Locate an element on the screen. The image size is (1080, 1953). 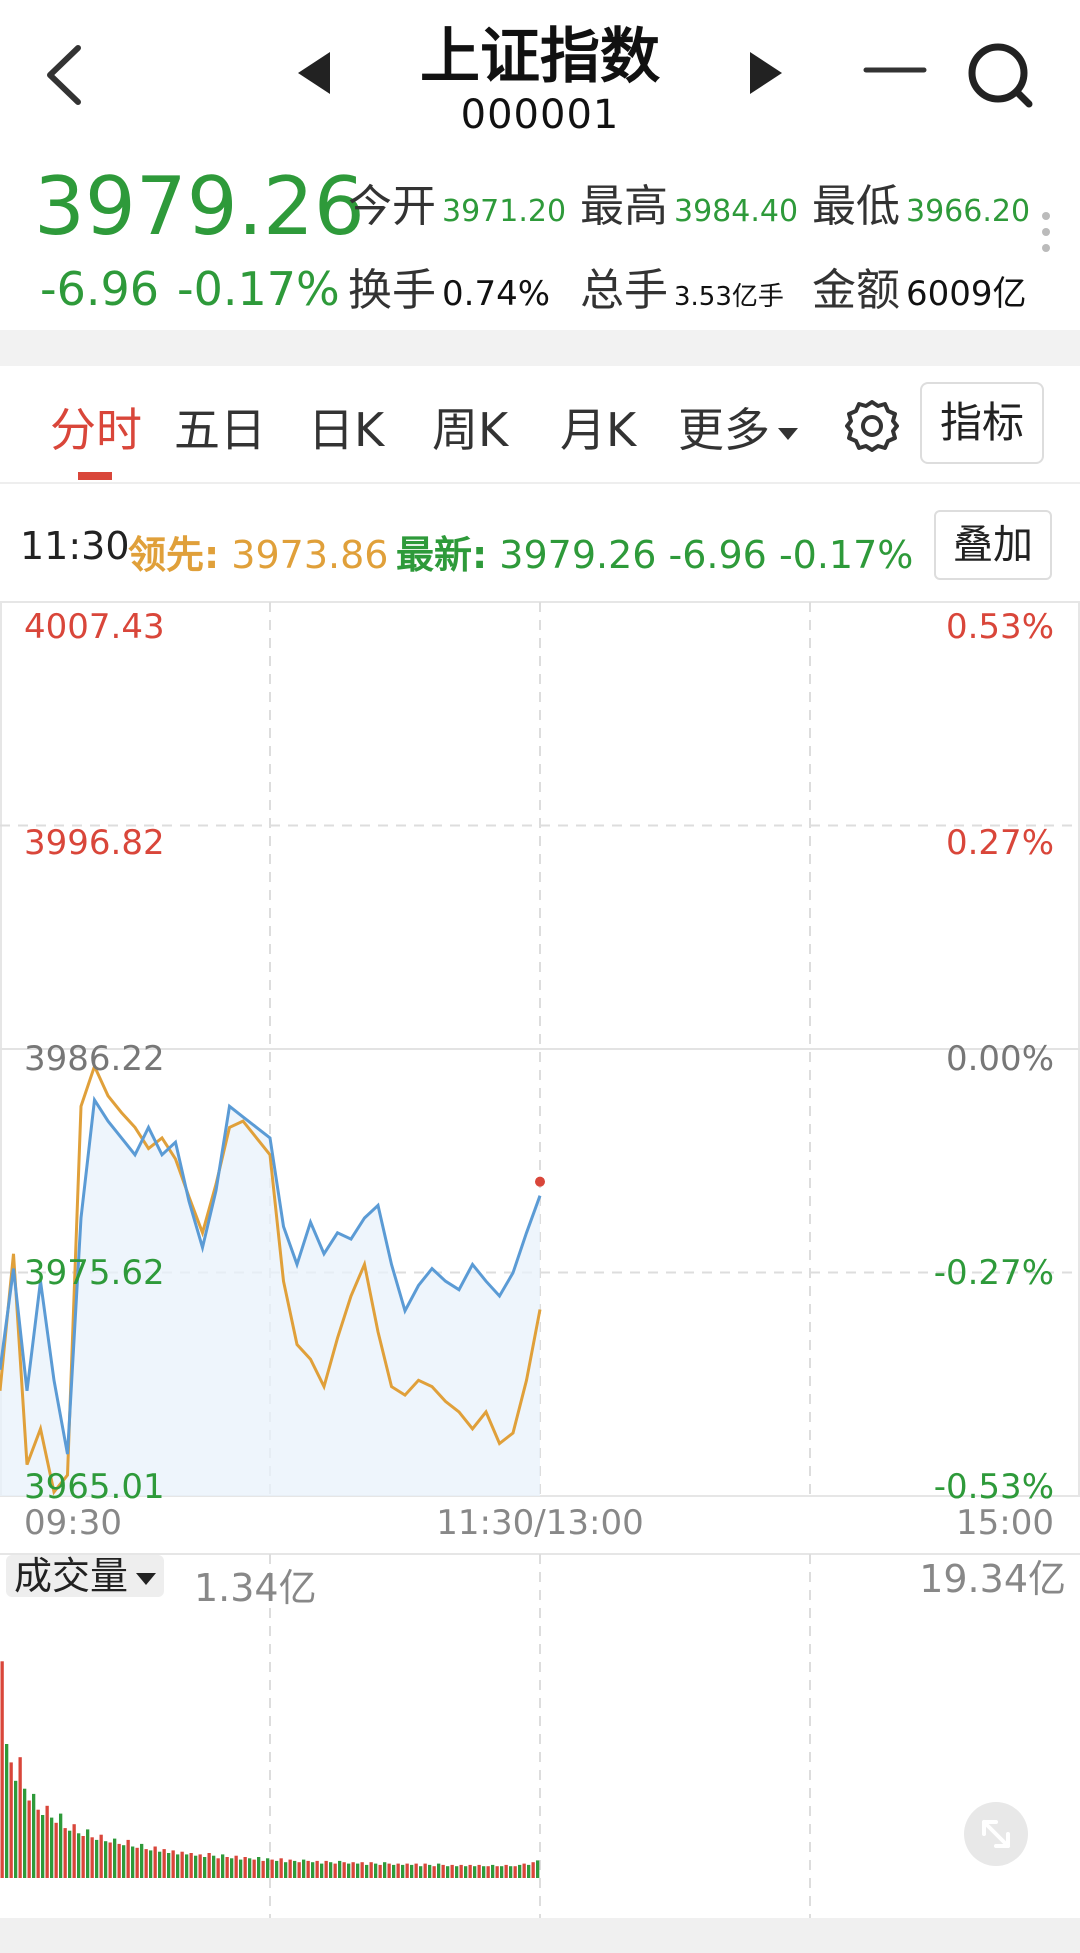
active-tab-indicator is located at coordinates (95, 476).